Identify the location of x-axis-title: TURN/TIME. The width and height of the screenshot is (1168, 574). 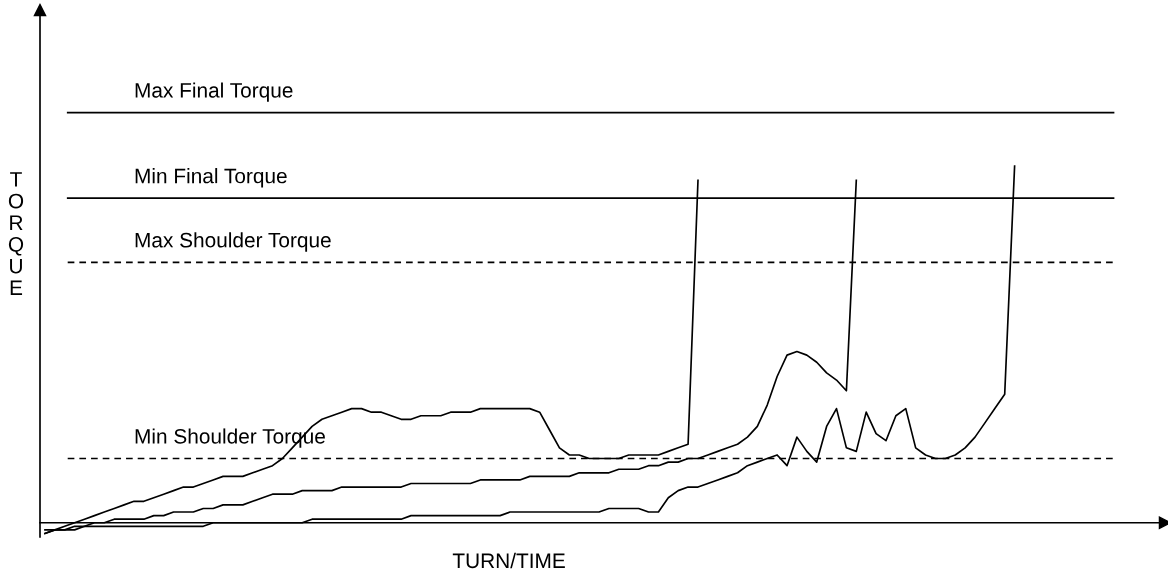
(508, 560).